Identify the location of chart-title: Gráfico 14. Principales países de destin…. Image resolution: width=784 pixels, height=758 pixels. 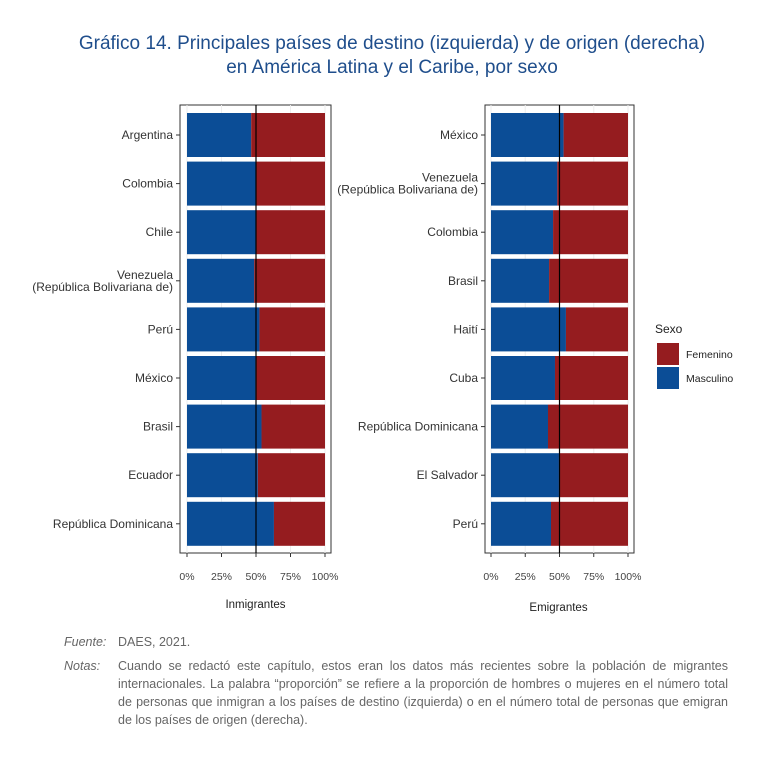
(392, 56).